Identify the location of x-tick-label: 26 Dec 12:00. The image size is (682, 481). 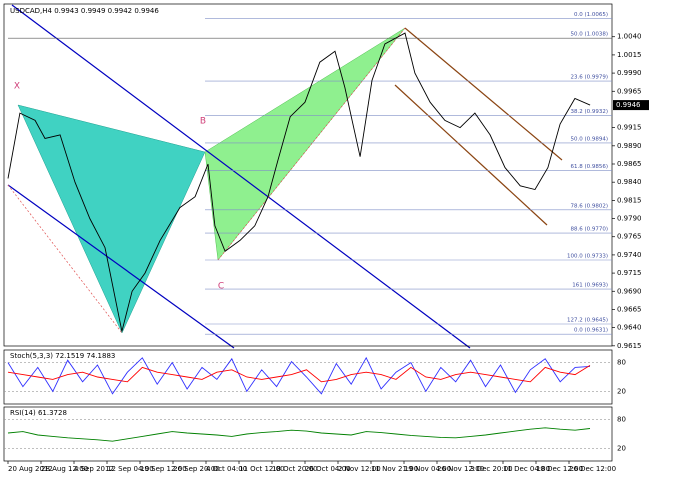
(592, 469).